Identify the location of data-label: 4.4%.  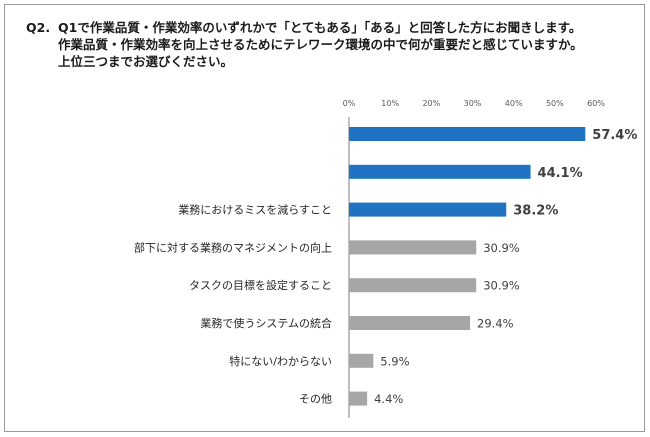
(388, 399).